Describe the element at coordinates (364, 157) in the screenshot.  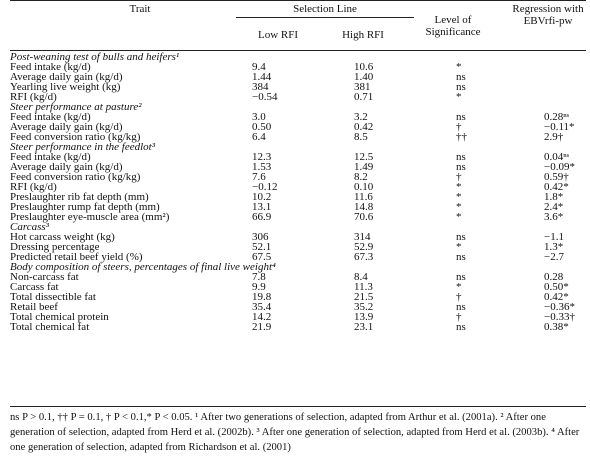
I see `high-rfi-cell: 12.5` at that location.